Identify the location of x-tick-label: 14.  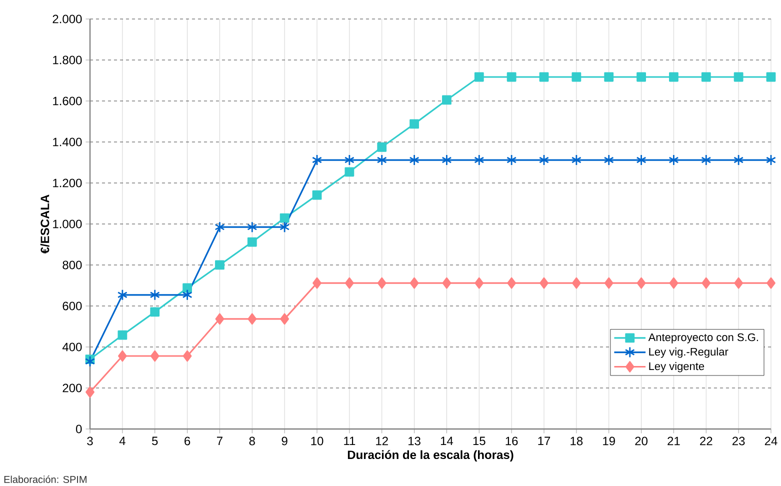
(447, 441).